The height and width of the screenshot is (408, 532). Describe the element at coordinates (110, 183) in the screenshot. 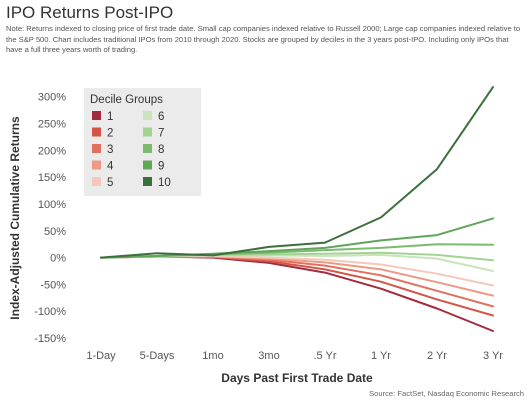

I see `legend-label: 5` at that location.